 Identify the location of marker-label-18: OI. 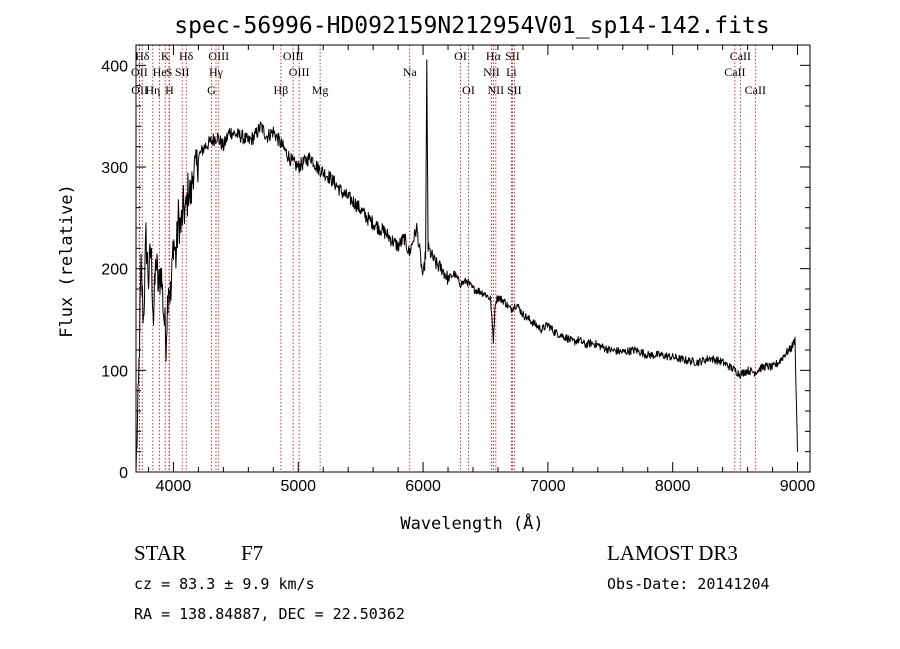
(460, 56).